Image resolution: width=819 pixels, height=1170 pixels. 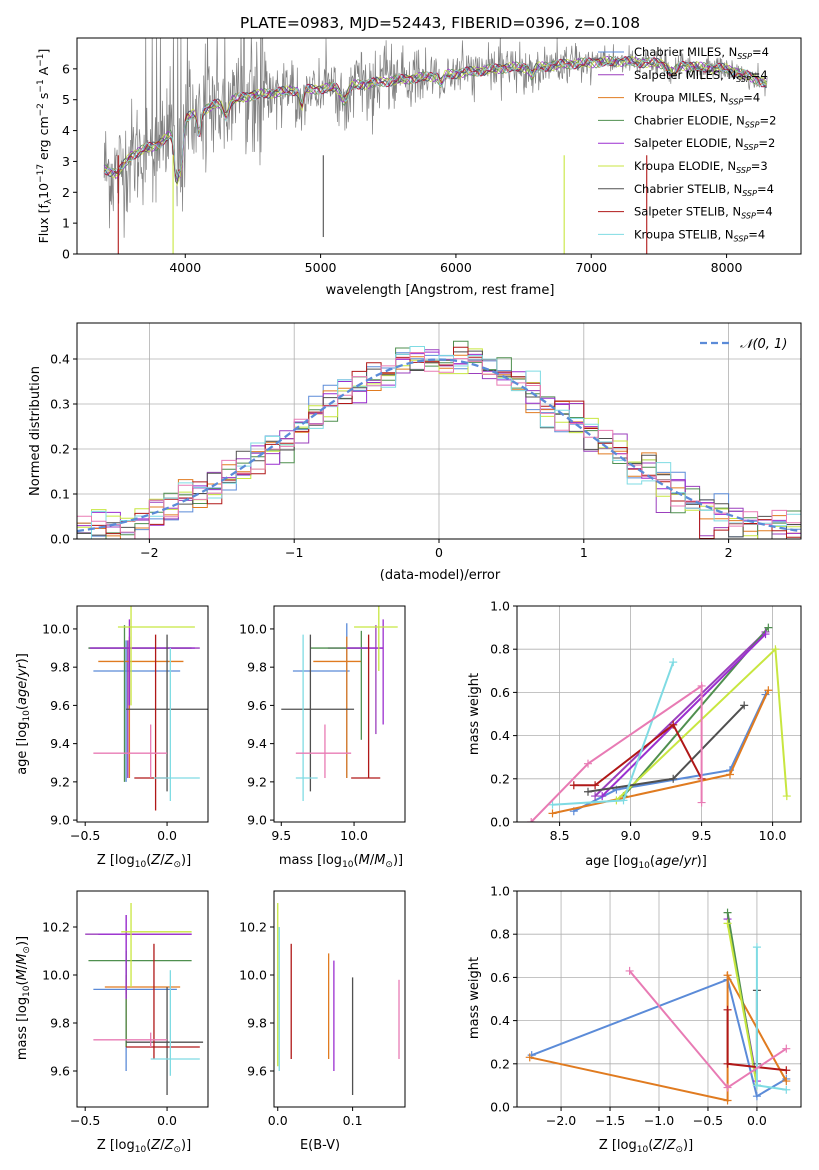 I want to click on age-massweight-ylabel: mass weight, so click(x=474, y=714).